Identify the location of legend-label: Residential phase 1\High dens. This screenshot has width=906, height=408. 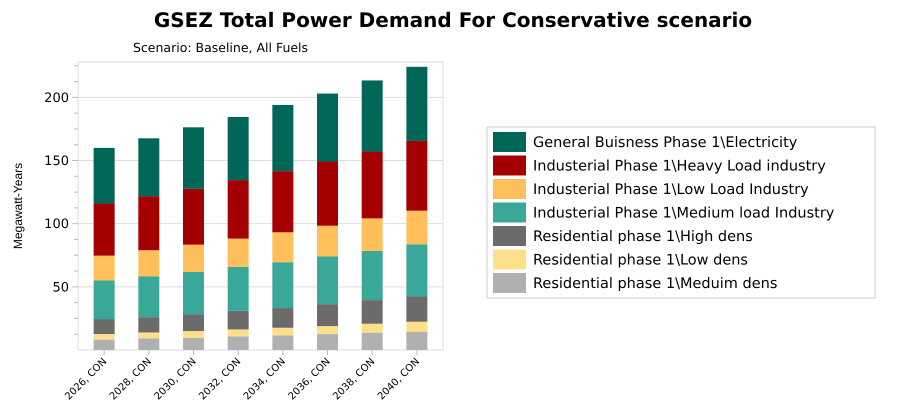
(643, 237).